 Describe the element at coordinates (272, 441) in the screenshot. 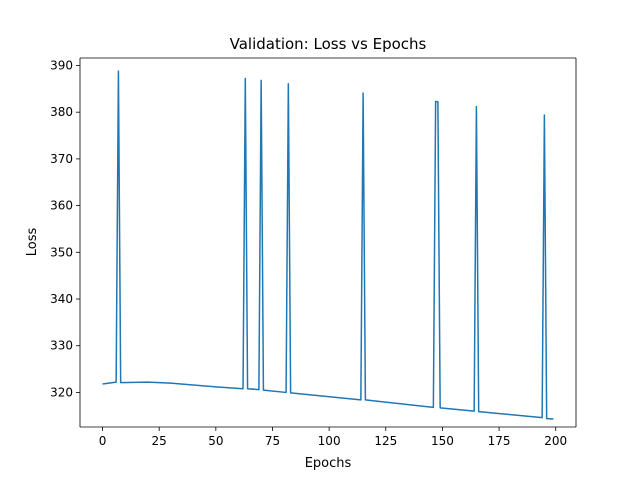

I see `x-tick-label: 75` at that location.